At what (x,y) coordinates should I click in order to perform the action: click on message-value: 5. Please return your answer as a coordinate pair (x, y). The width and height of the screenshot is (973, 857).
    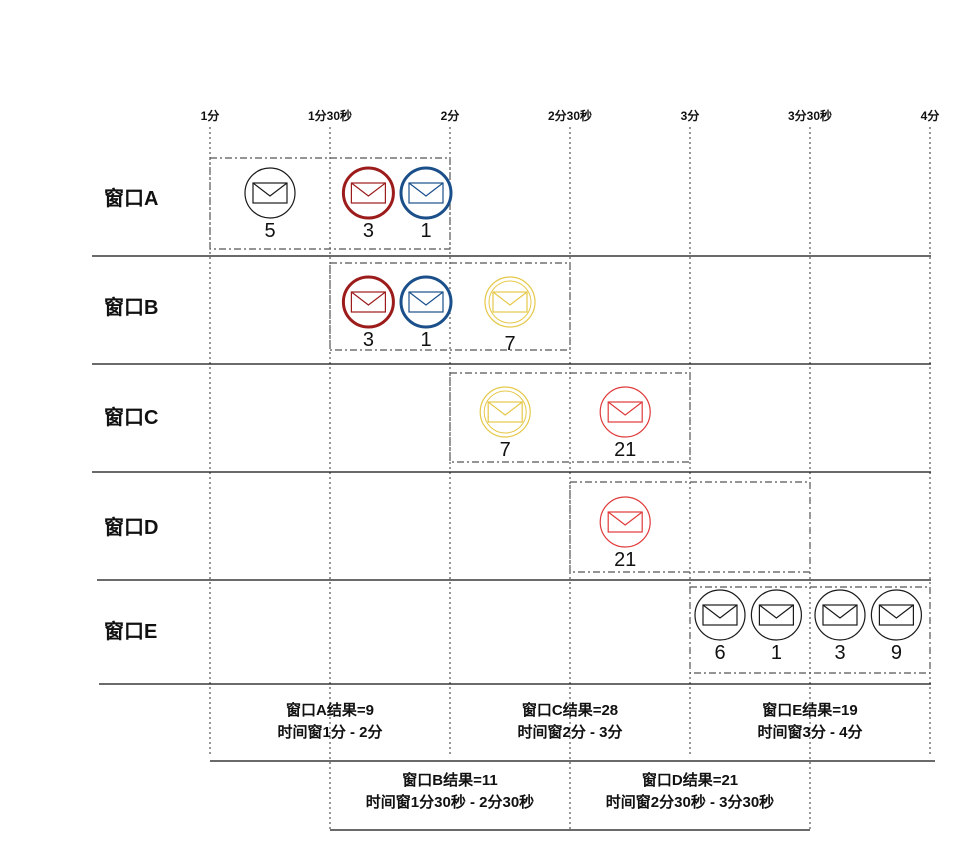
    Looking at the image, I should click on (269, 231).